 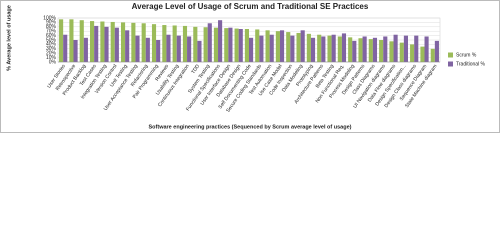 What do you see at coordinates (51, 58) in the screenshot?
I see `y-tick-label: 10%` at bounding box center [51, 58].